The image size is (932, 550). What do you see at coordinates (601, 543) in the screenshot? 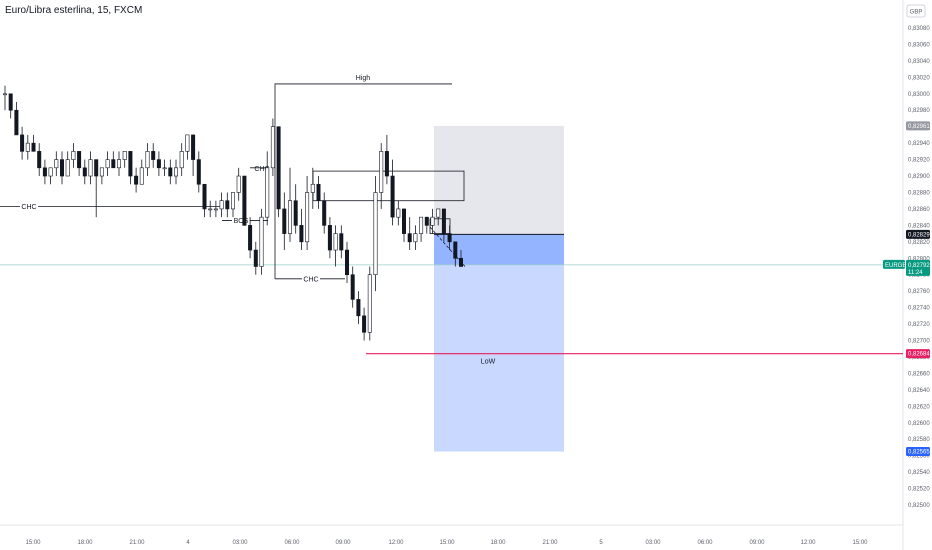
I see `x-tick-label: 5` at bounding box center [601, 543].